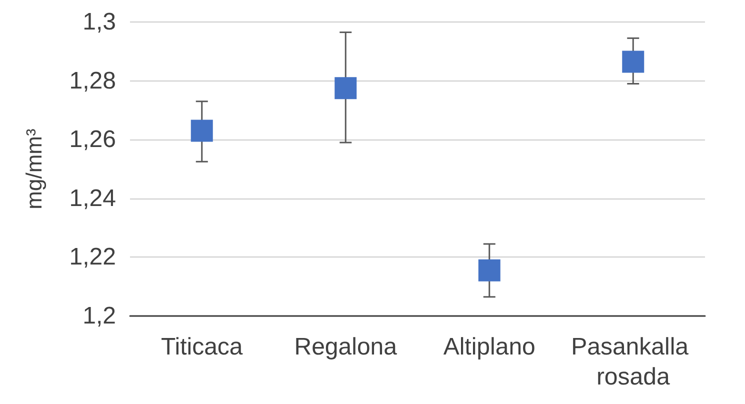 The image size is (745, 404). I want to click on y-tick-label: 1,24, so click(92, 198).